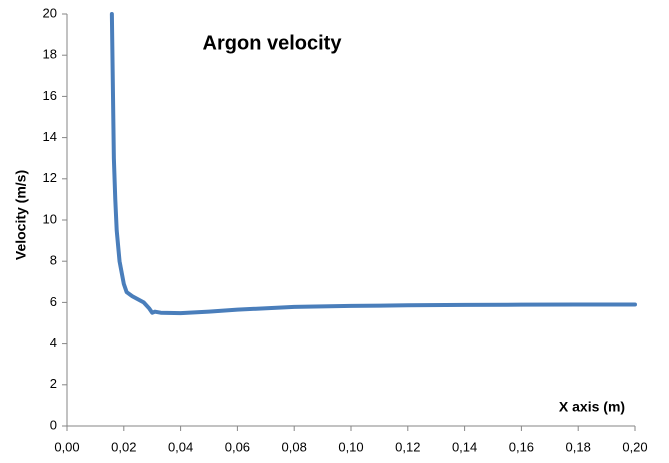 This screenshot has width=669, height=463. What do you see at coordinates (350, 446) in the screenshot?
I see `x-tick-label: 0,10` at bounding box center [350, 446].